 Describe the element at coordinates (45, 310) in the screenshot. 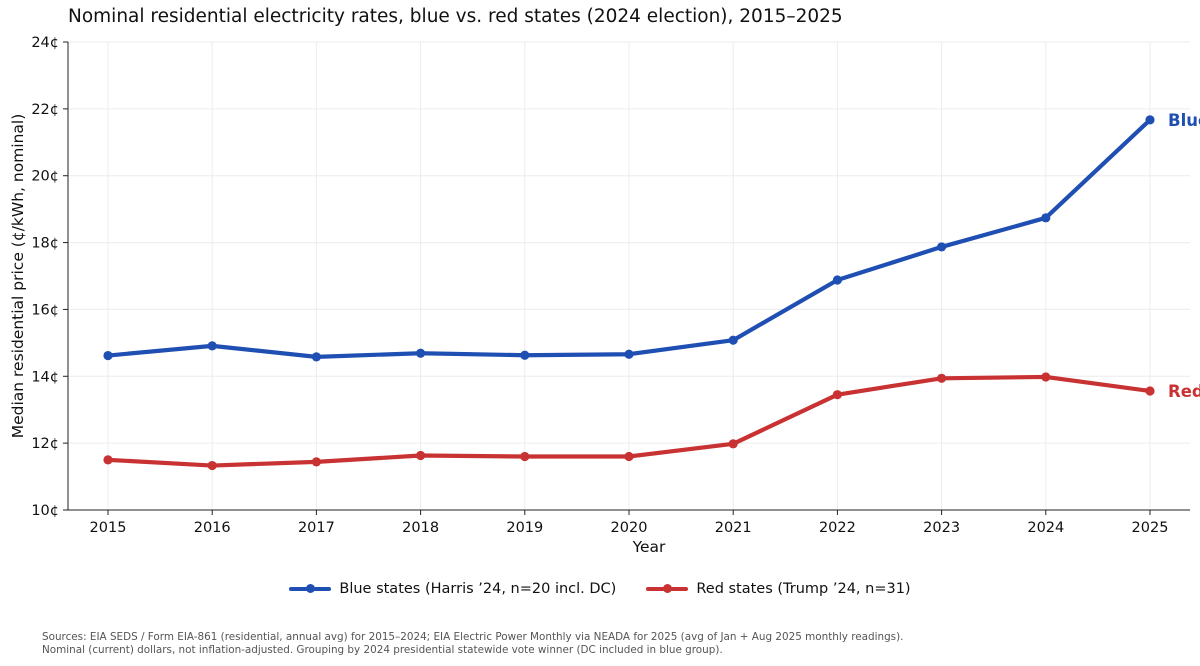

I see `y-tick-label-3: 16¢` at that location.